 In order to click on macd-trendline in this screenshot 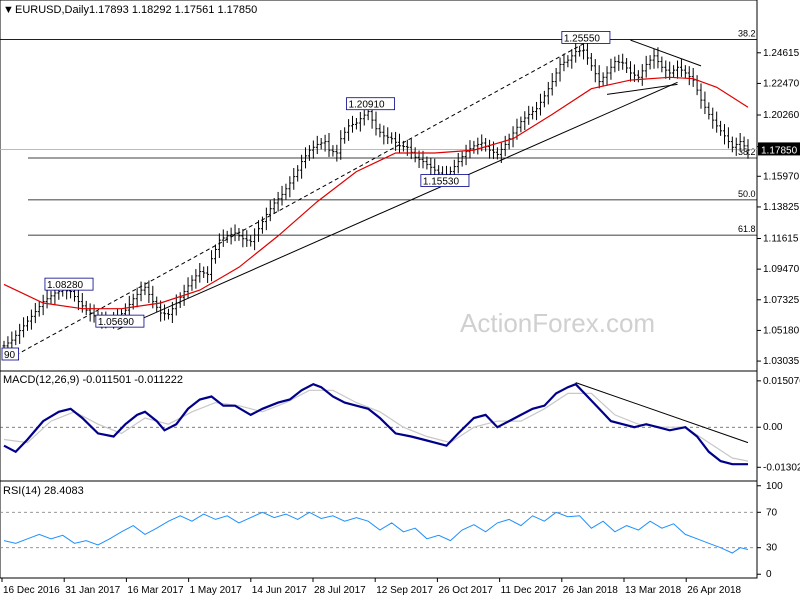, I will do `click(662, 413)`.